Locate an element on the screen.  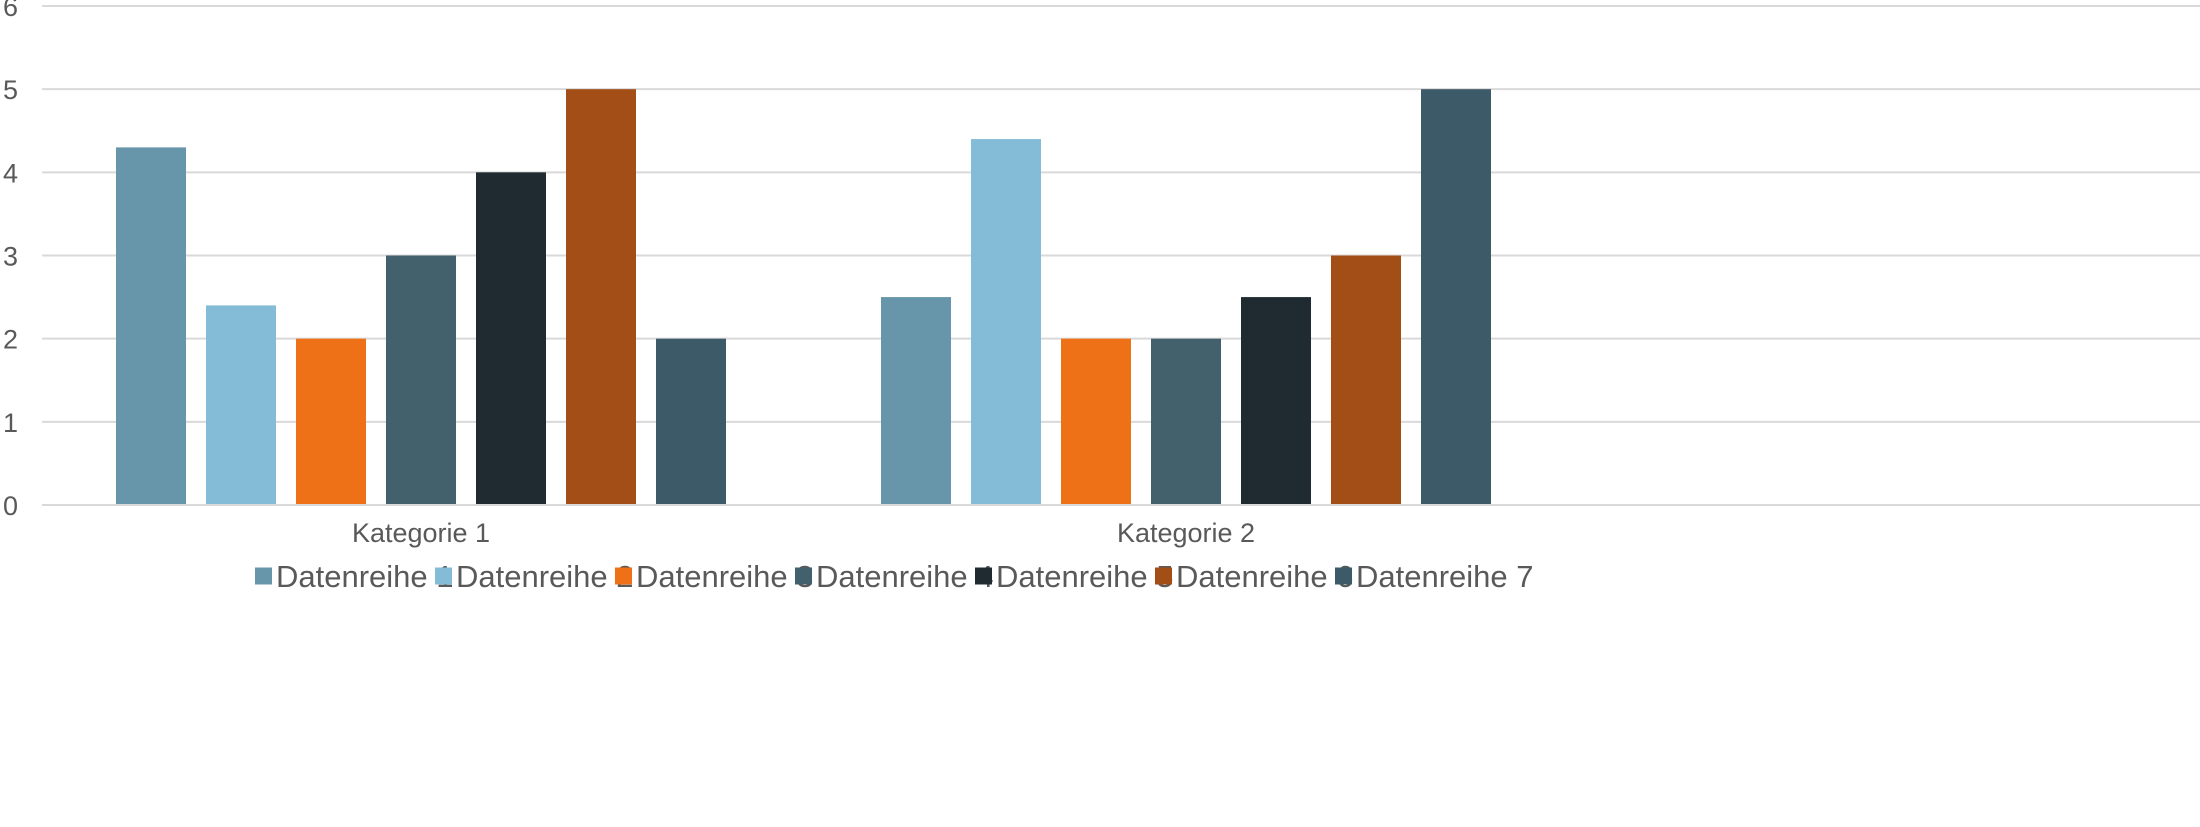
y-tick-label: 6 is located at coordinates (10, 11).